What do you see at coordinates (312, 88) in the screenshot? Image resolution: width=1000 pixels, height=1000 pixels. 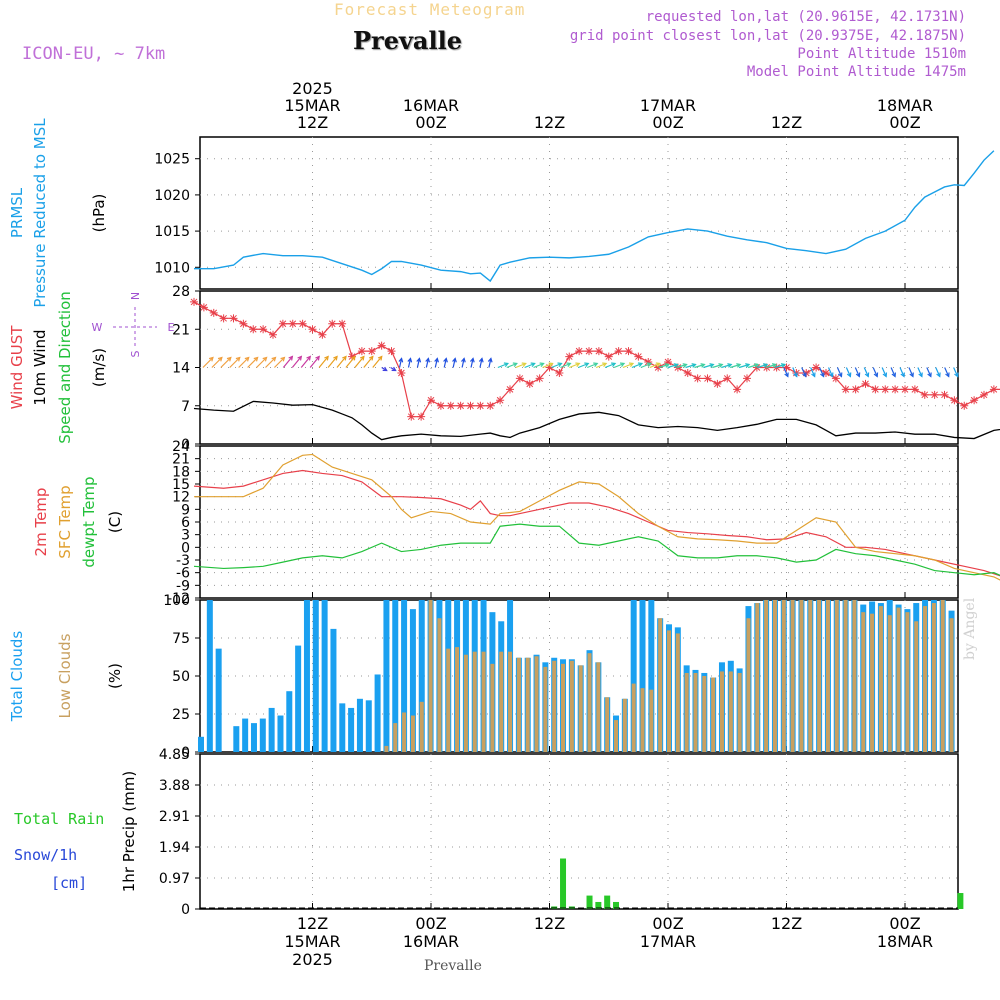 I see `top-time-label: 2025` at bounding box center [312, 88].